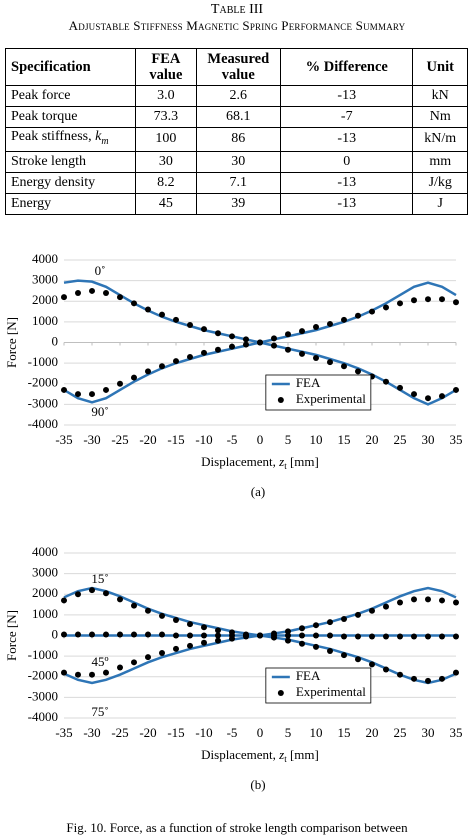 Image resolution: width=474 pixels, height=837 pixels. I want to click on table-cell: Peak torque, so click(70, 117).